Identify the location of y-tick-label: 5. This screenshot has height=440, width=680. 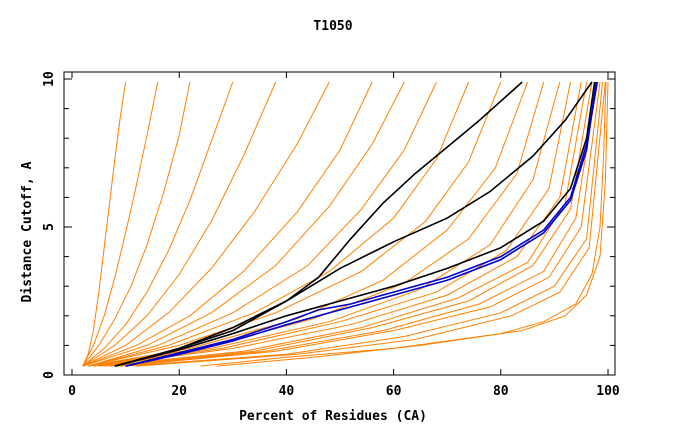
(49, 227).